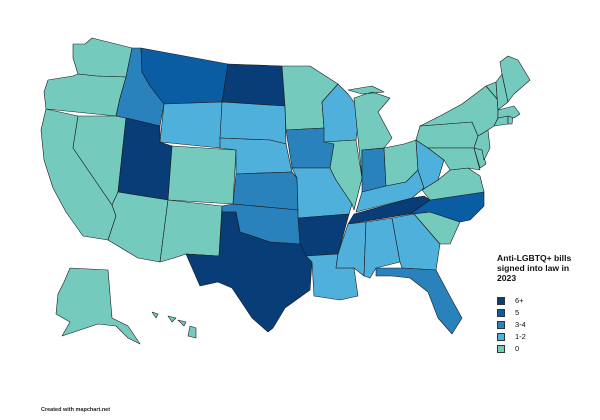 This screenshot has width=600, height=420. What do you see at coordinates (138, 227) in the screenshot?
I see `state-az` at bounding box center [138, 227].